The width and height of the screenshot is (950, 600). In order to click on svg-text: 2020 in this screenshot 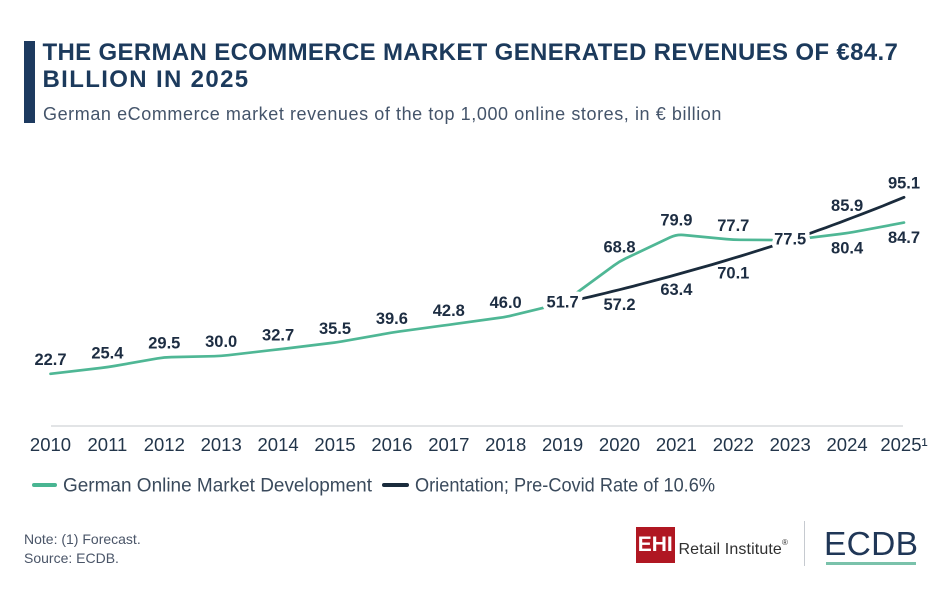, I will do `click(619, 444)`.